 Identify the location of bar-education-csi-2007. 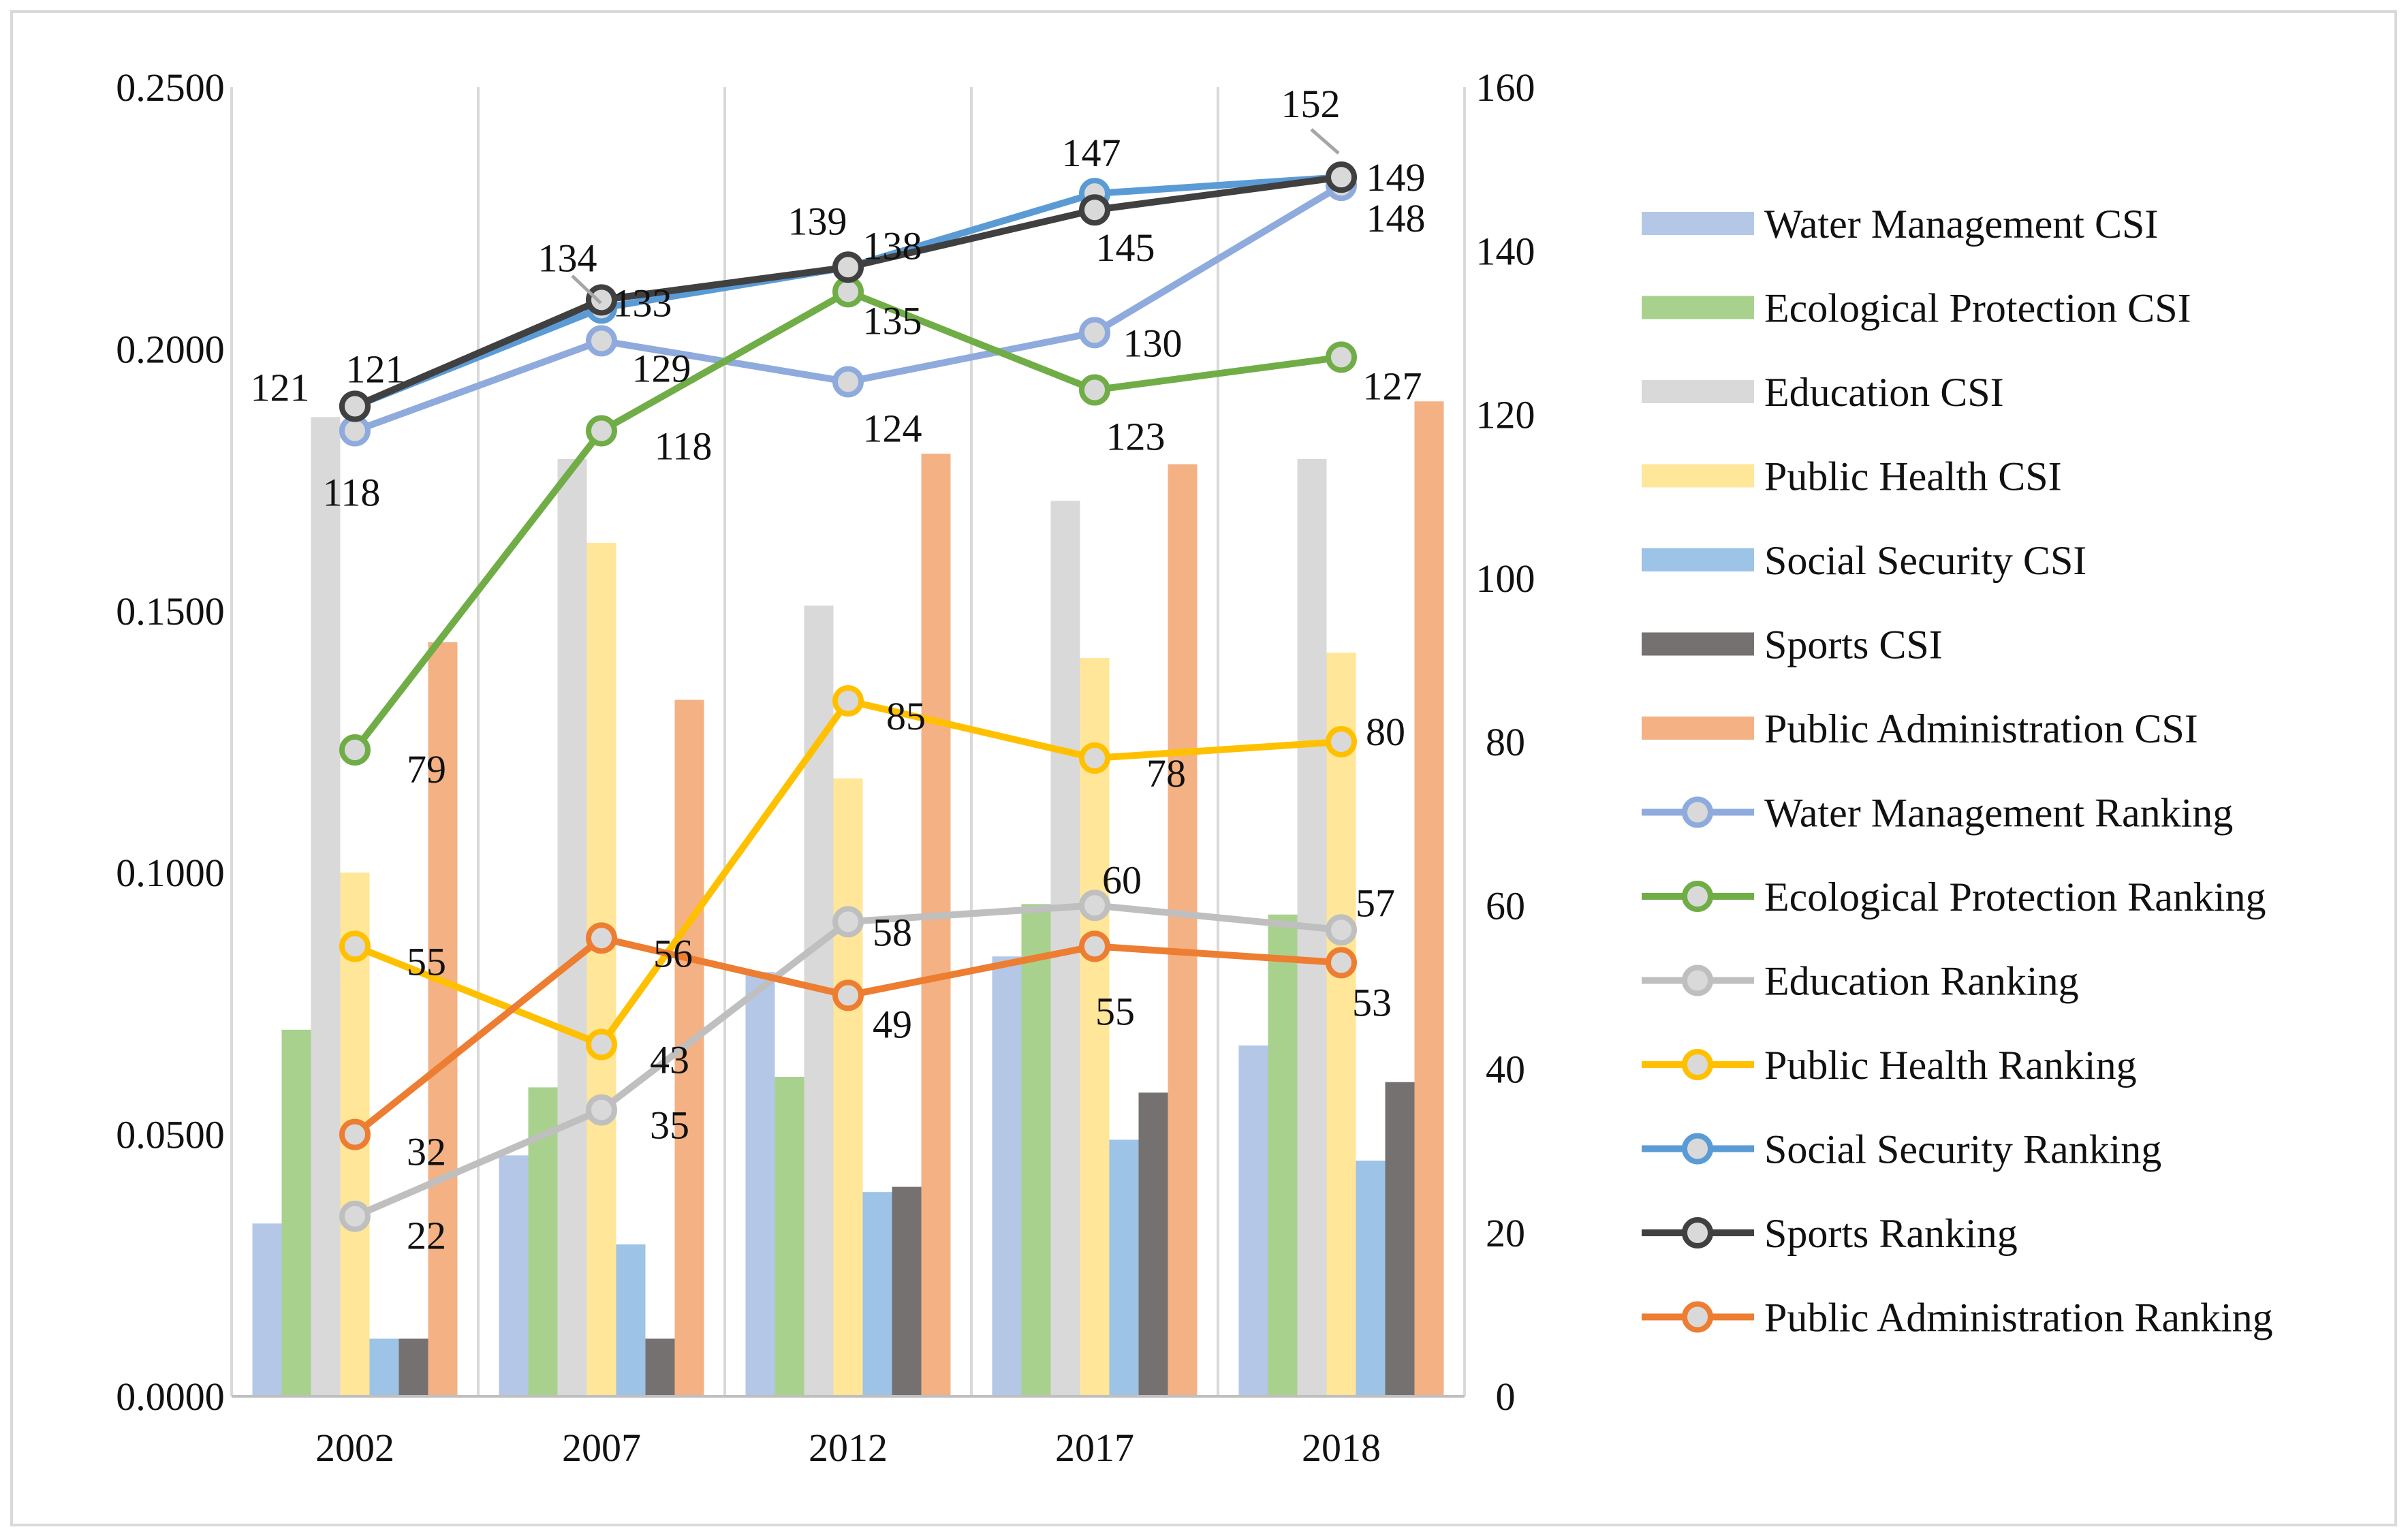
(572, 927).